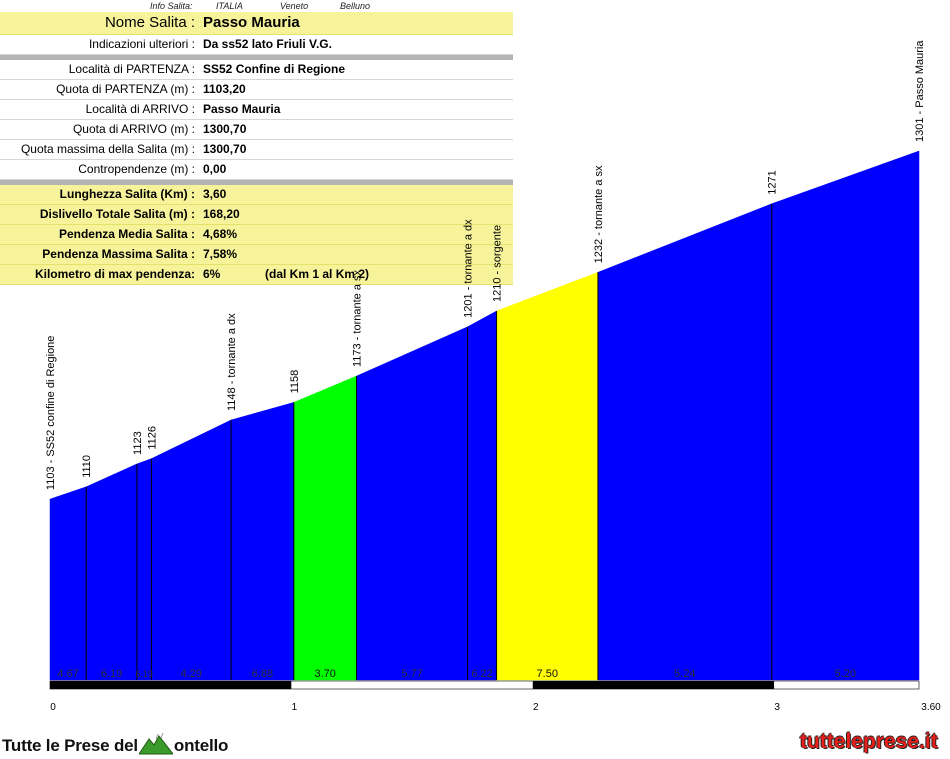  I want to click on info-row-value: 4,68%, so click(220, 234).